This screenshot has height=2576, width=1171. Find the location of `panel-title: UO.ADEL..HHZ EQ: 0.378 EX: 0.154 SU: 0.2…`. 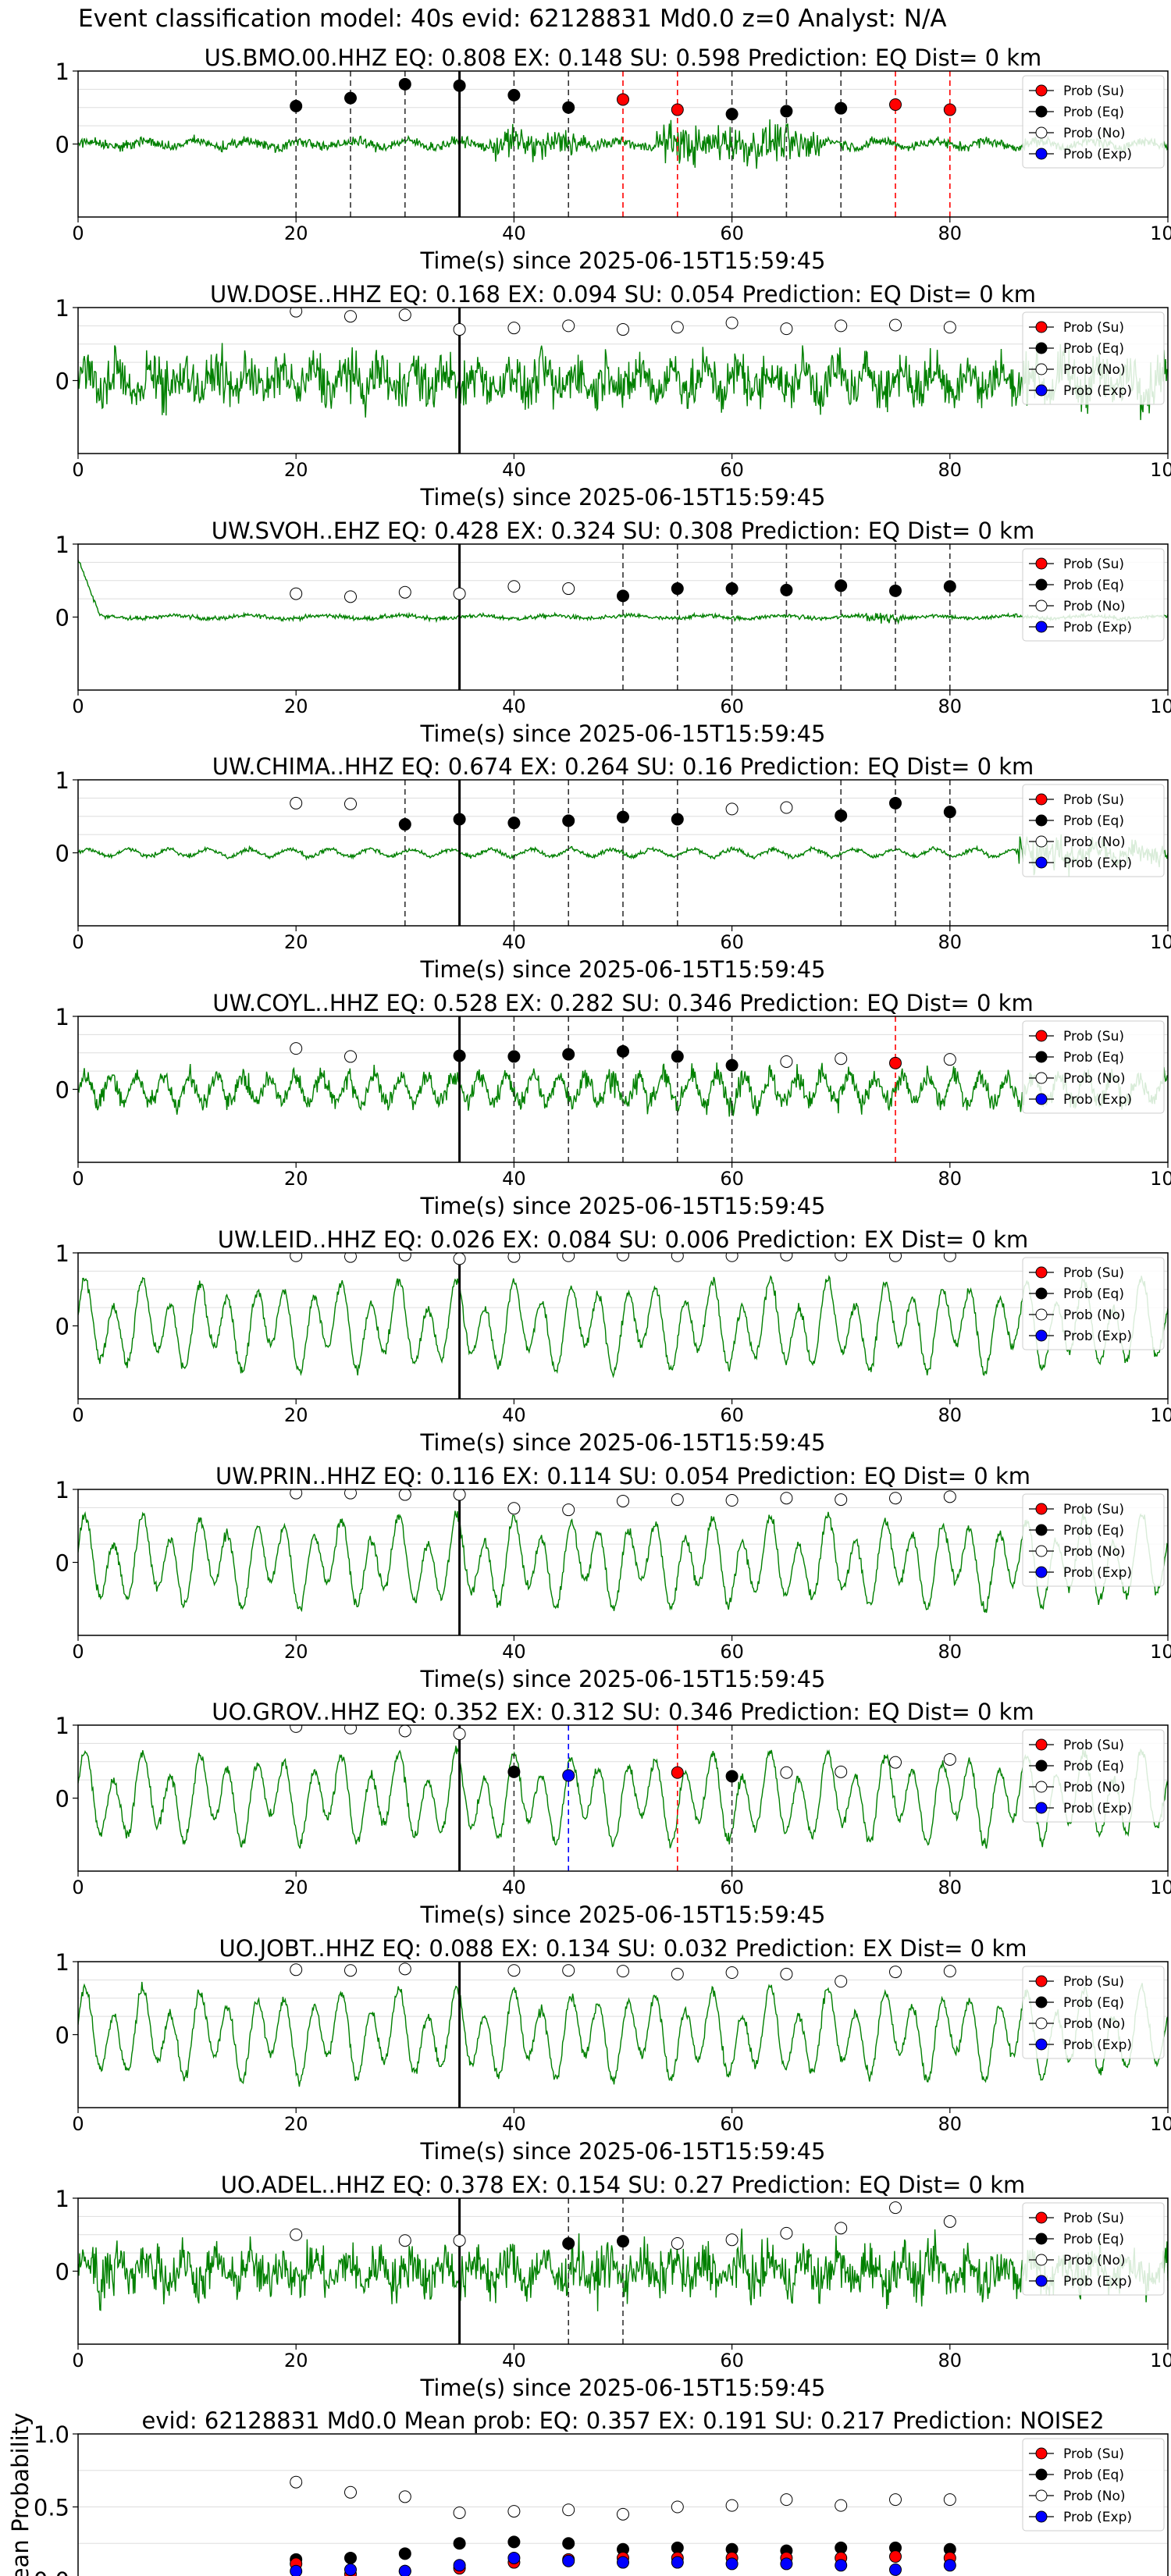

panel-title: UO.ADEL..HHZ EQ: 0.378 EX: 0.154 SU: 0.2… is located at coordinates (623, 2185).